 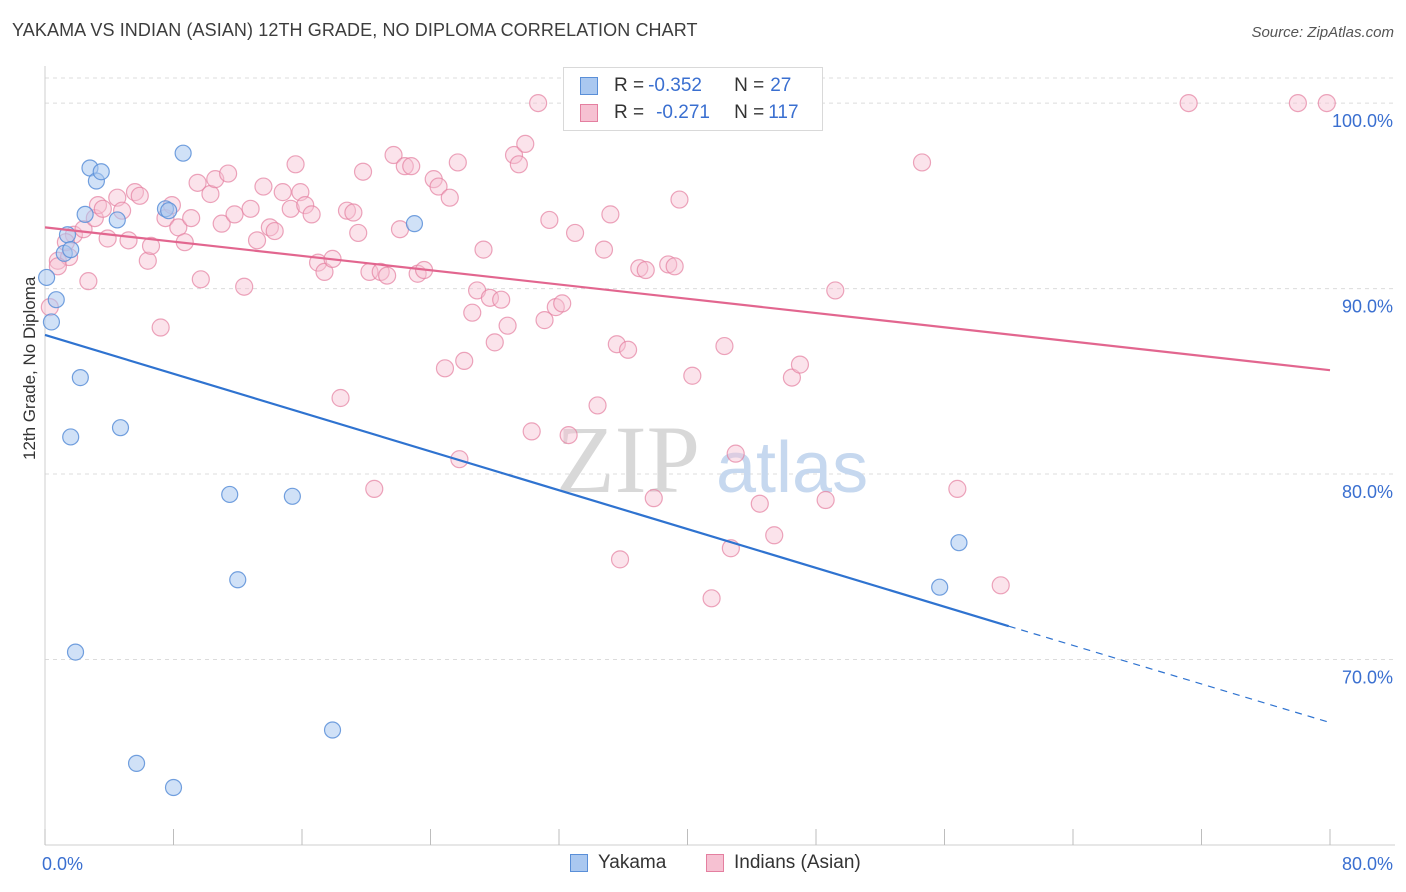 I want to click on indians-r-label: R =, so click(x=629, y=112).